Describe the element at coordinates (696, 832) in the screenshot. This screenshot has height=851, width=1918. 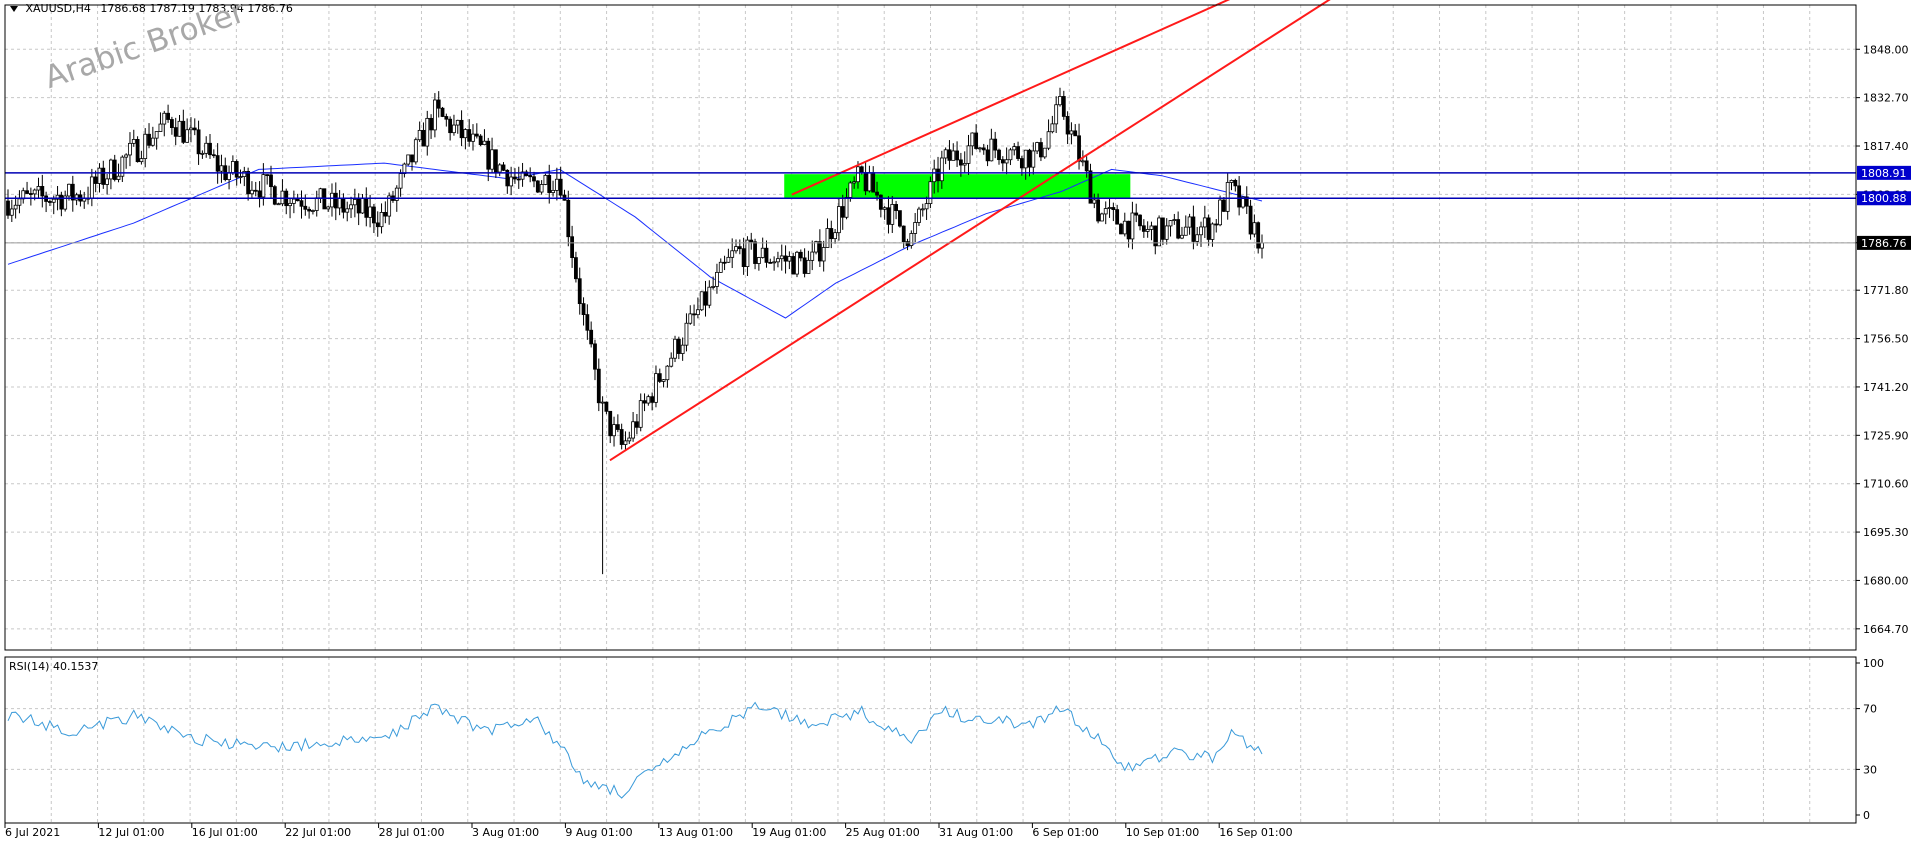
I see `time-tick-label: 13 Aug 01:00` at that location.